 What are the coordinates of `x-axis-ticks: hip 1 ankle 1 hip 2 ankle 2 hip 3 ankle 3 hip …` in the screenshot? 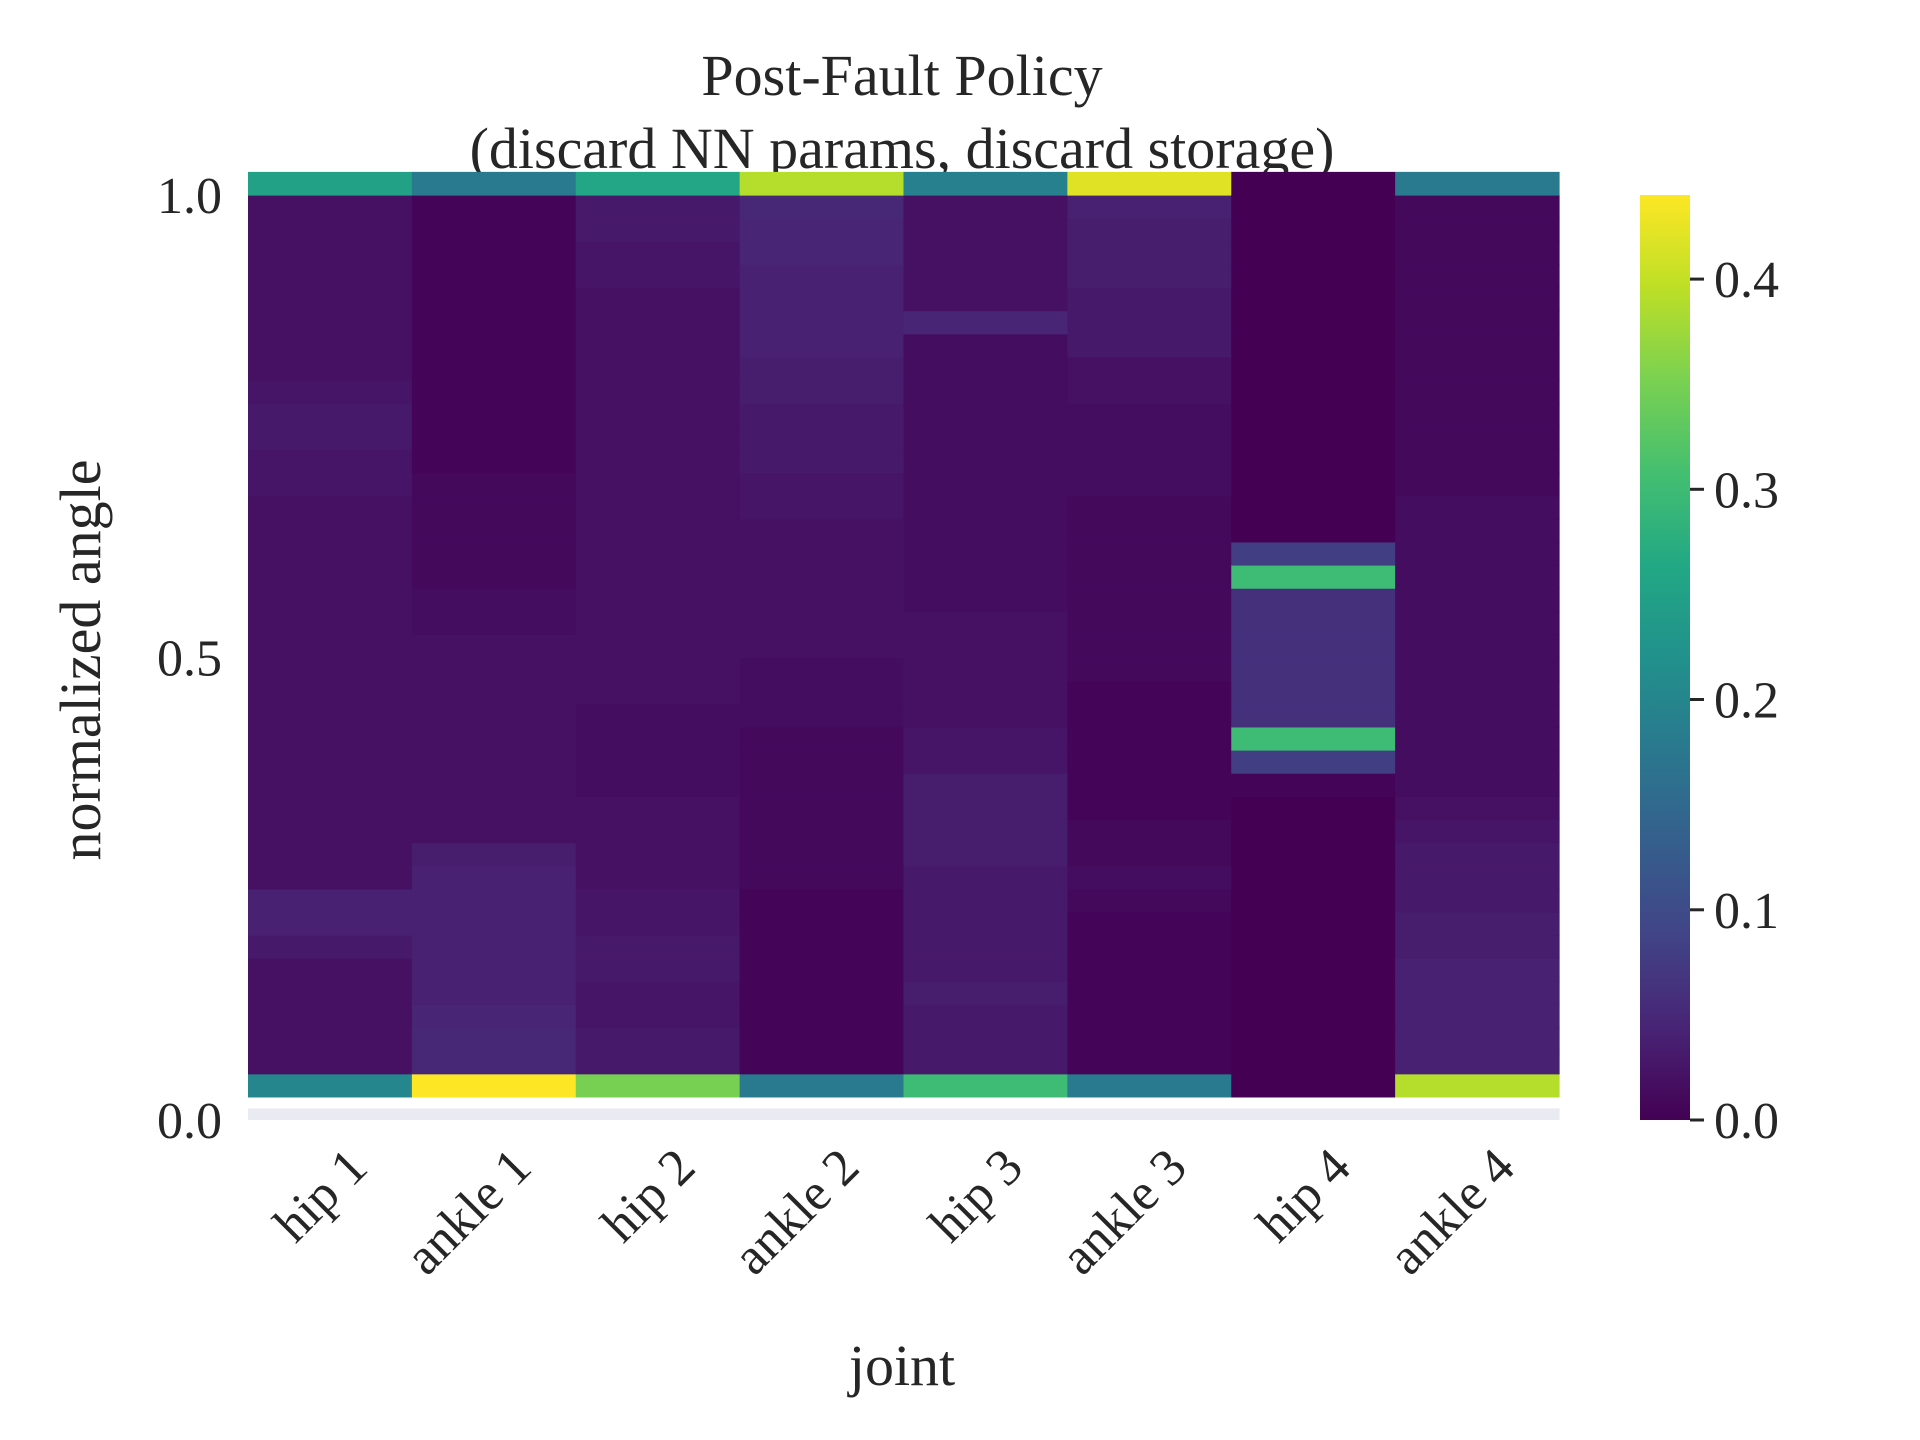 It's located at (895, 1212).